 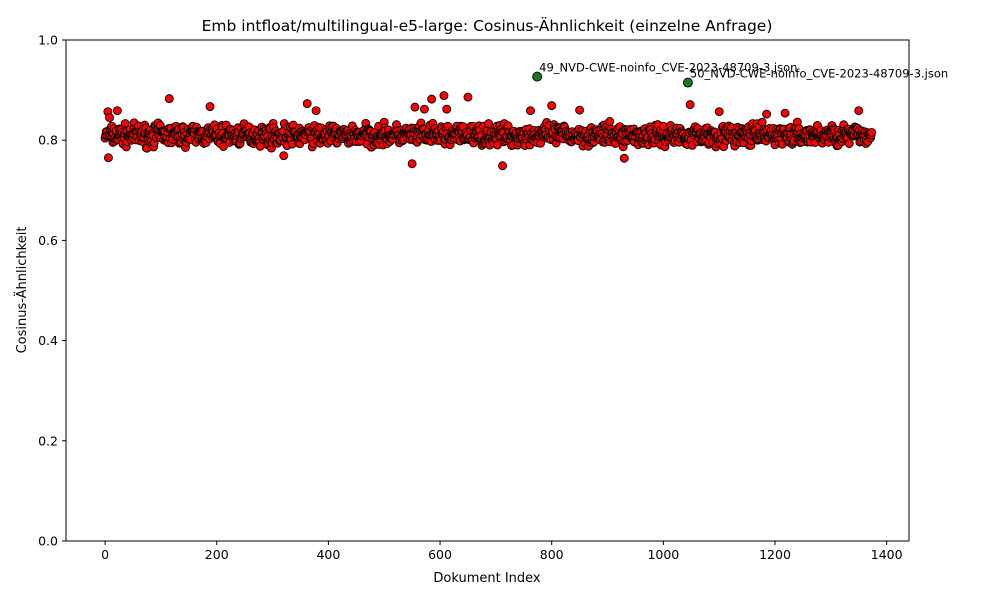 What do you see at coordinates (328, 554) in the screenshot?
I see `x-tick-label: 400` at bounding box center [328, 554].